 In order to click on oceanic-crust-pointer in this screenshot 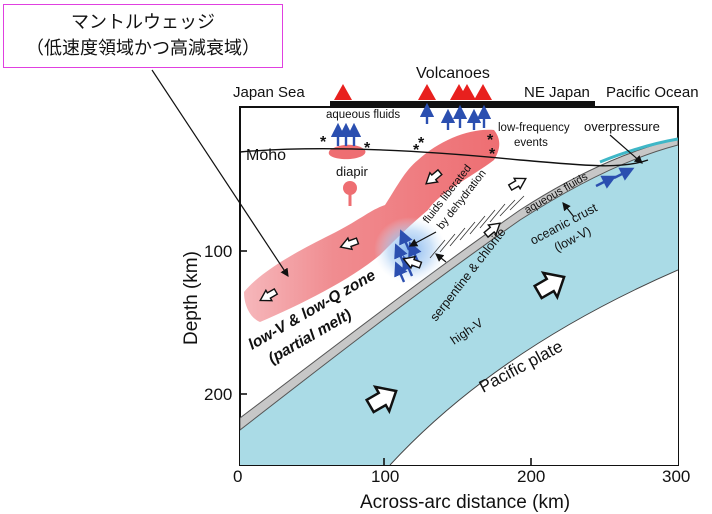, I will do `click(568, 210)`.